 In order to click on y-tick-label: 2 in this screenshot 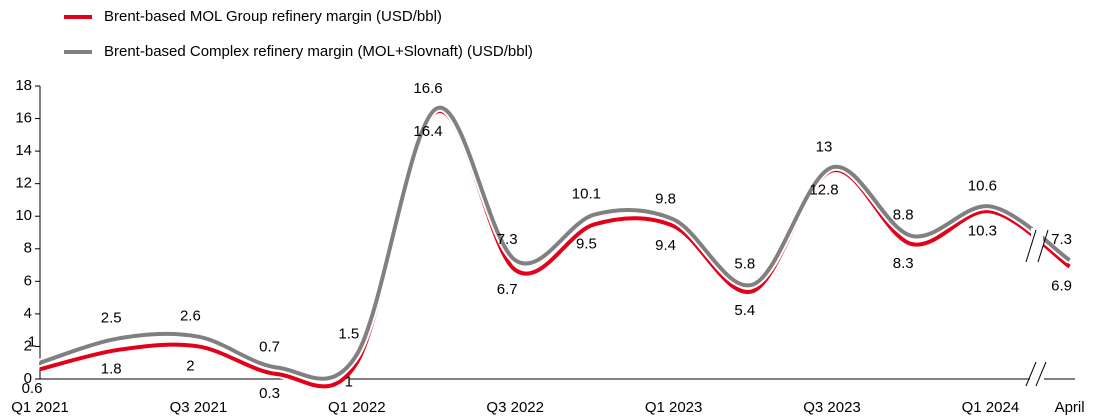, I will do `click(28, 345)`.